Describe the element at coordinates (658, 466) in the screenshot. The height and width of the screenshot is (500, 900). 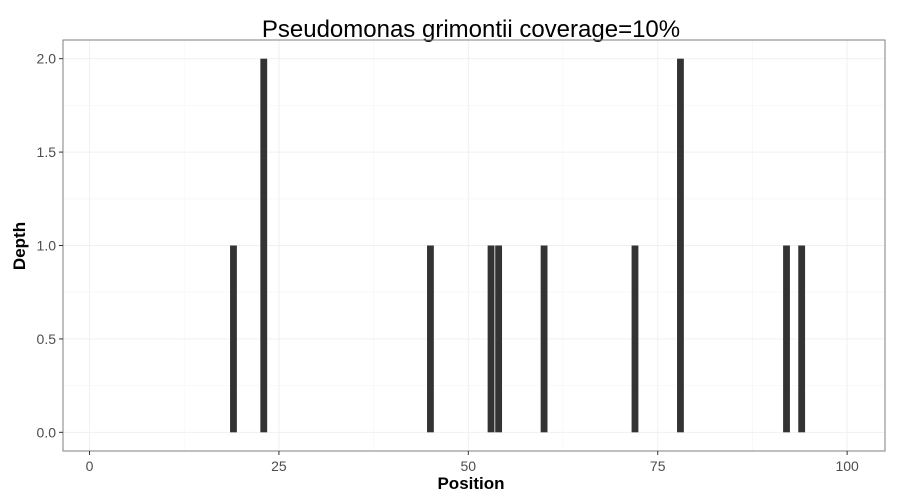
I see `x-tick-label: 75` at that location.